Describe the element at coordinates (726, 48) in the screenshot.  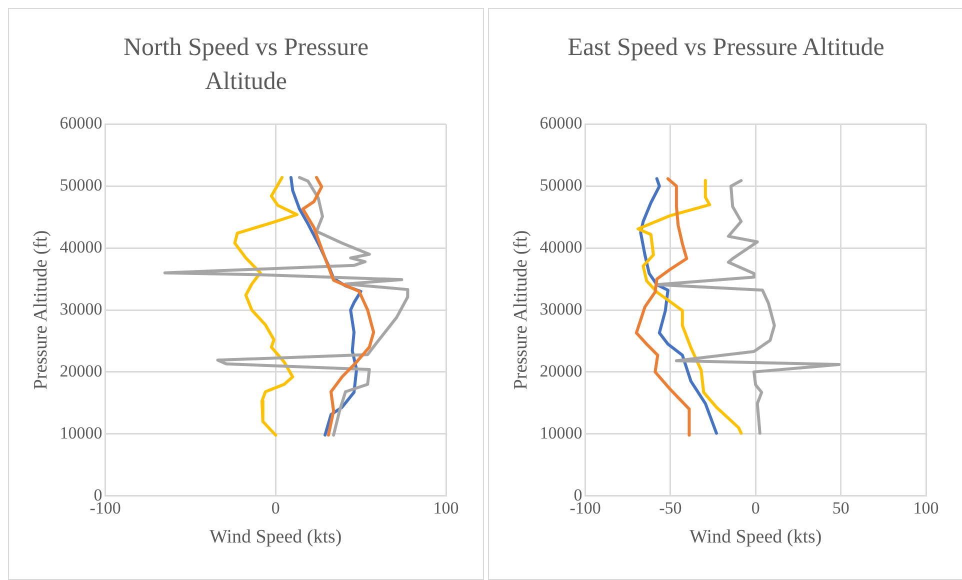
I see `chart-title: East Speed vs Pressure Altitude` at that location.